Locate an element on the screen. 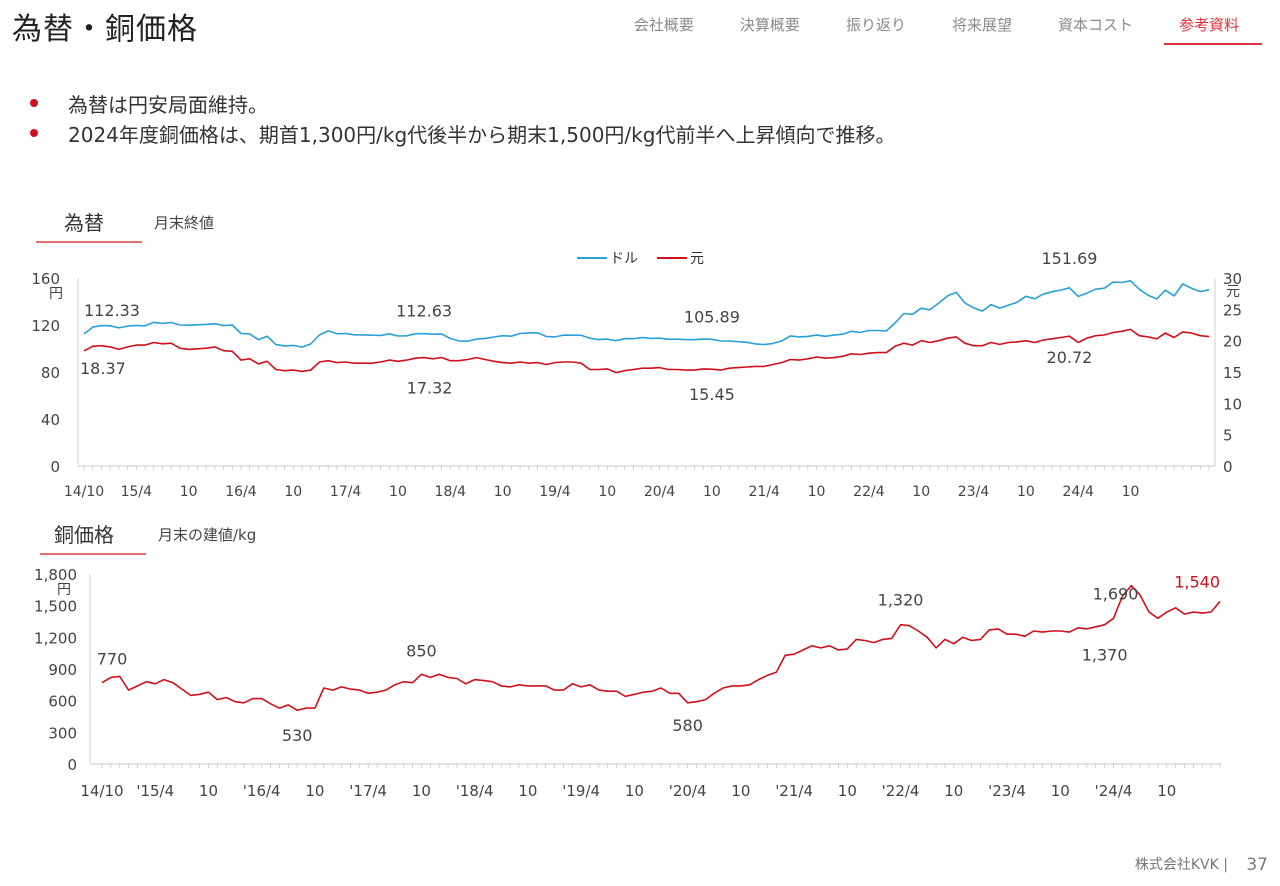 This screenshot has height=886, width=1280. cu-y-tick-label: 900 is located at coordinates (62, 670).